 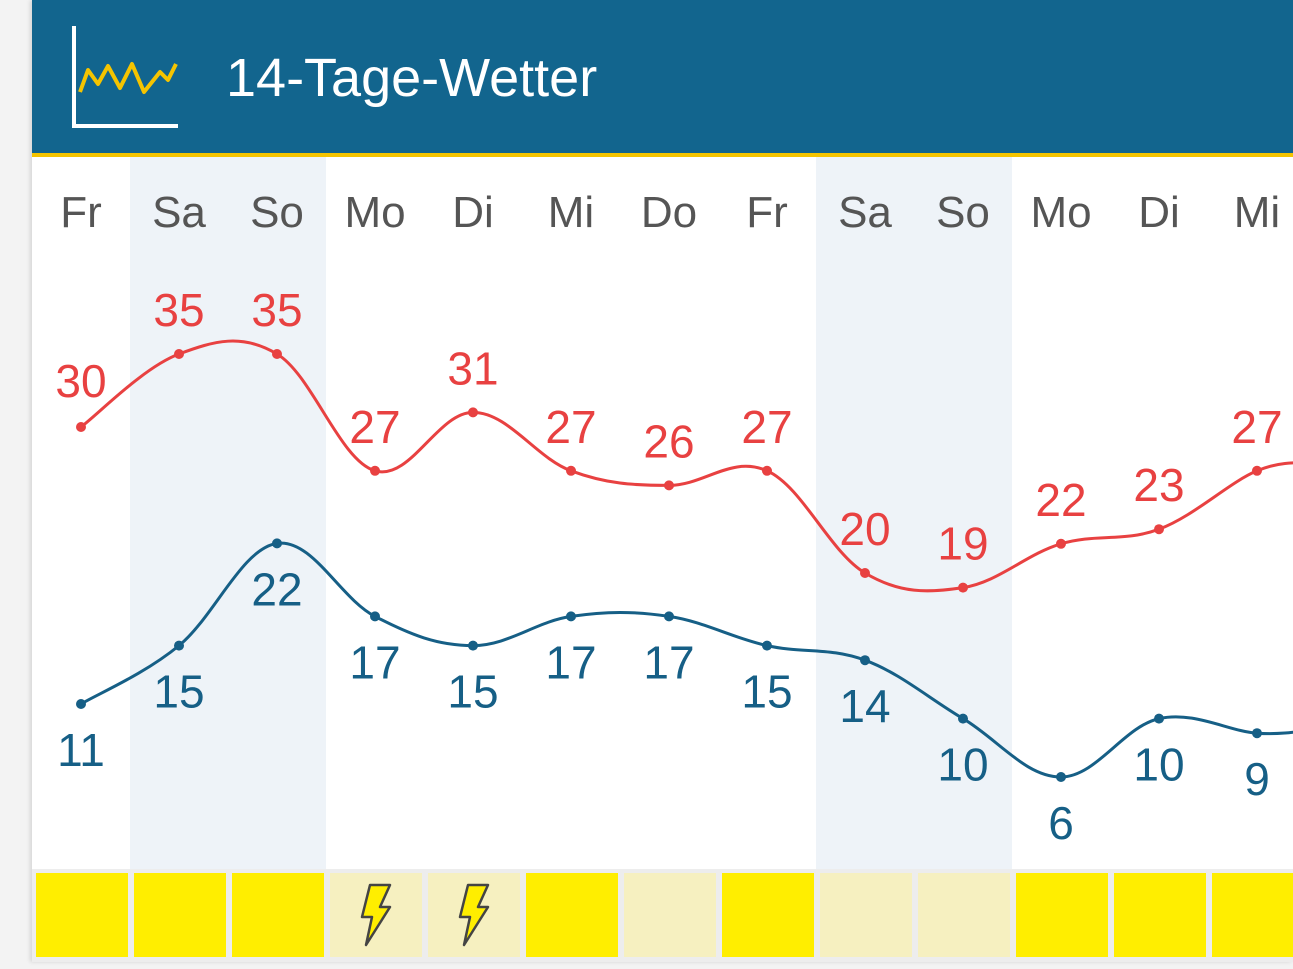 I want to click on high-temperature-label: 20, so click(x=864, y=529).